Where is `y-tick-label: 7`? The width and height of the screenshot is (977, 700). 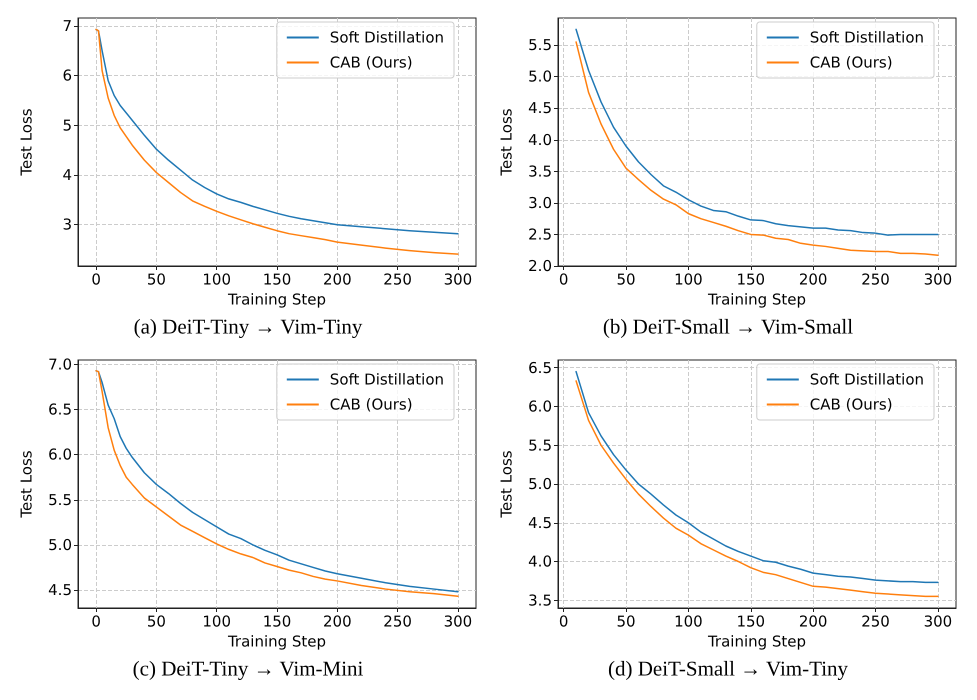
y-tick-label: 7 is located at coordinates (67, 25).